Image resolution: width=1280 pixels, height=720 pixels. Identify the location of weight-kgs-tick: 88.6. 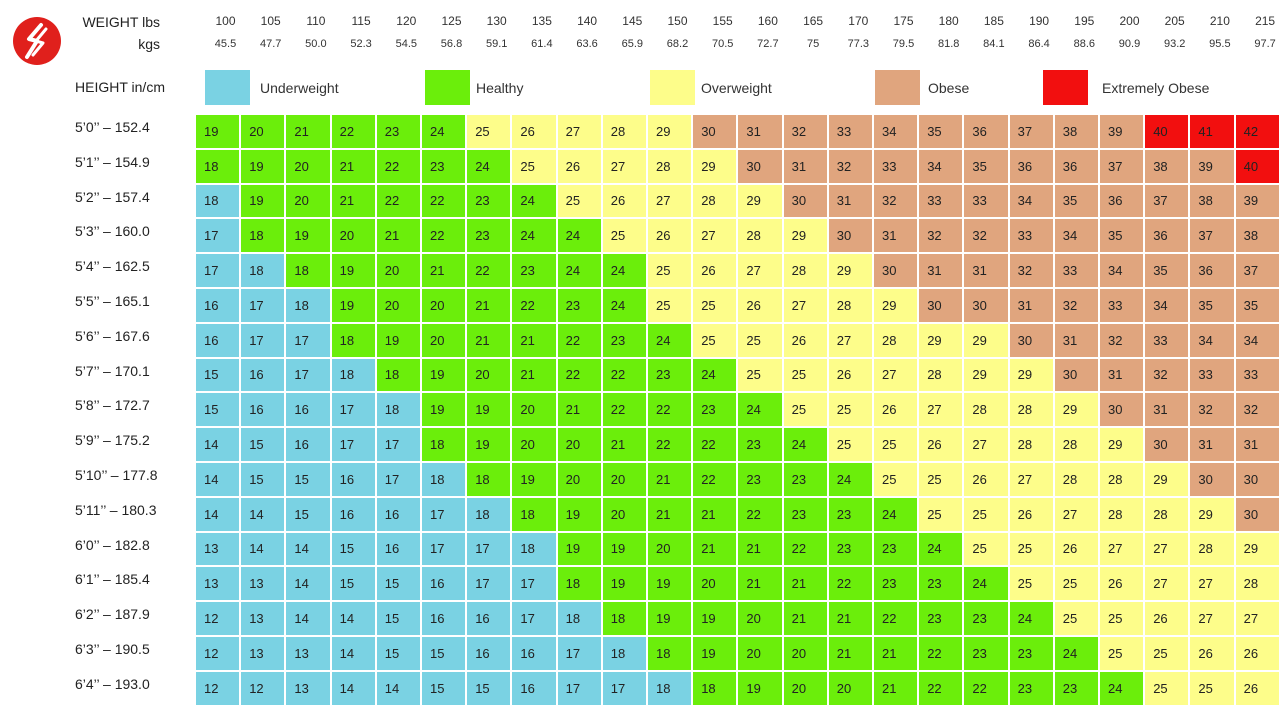
(1084, 44).